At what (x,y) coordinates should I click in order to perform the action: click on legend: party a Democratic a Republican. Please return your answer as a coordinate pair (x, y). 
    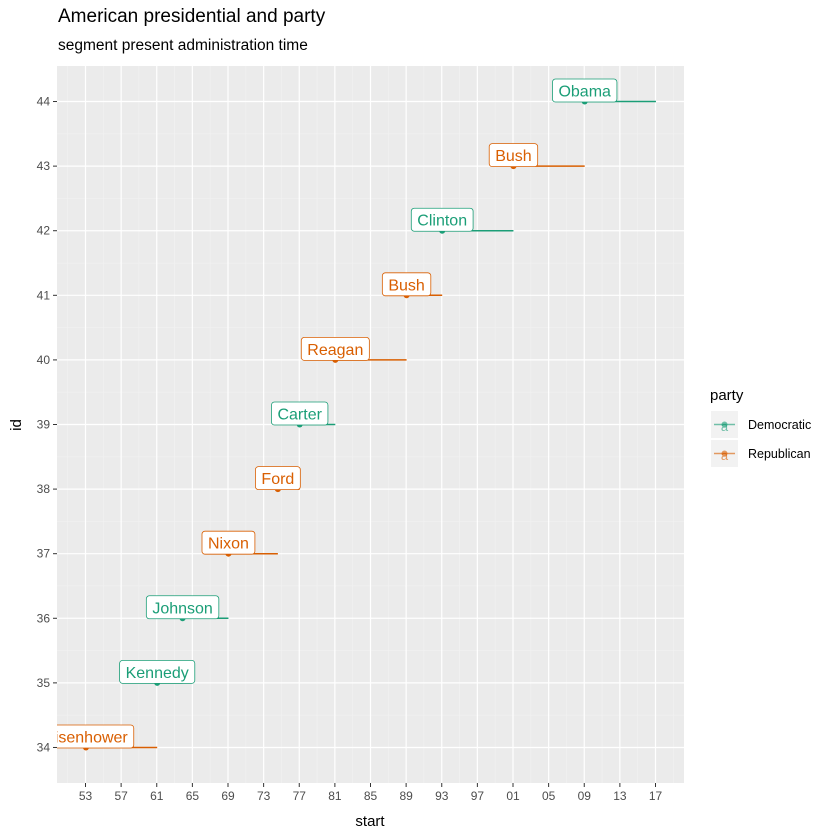
    Looking at the image, I should click on (760, 427).